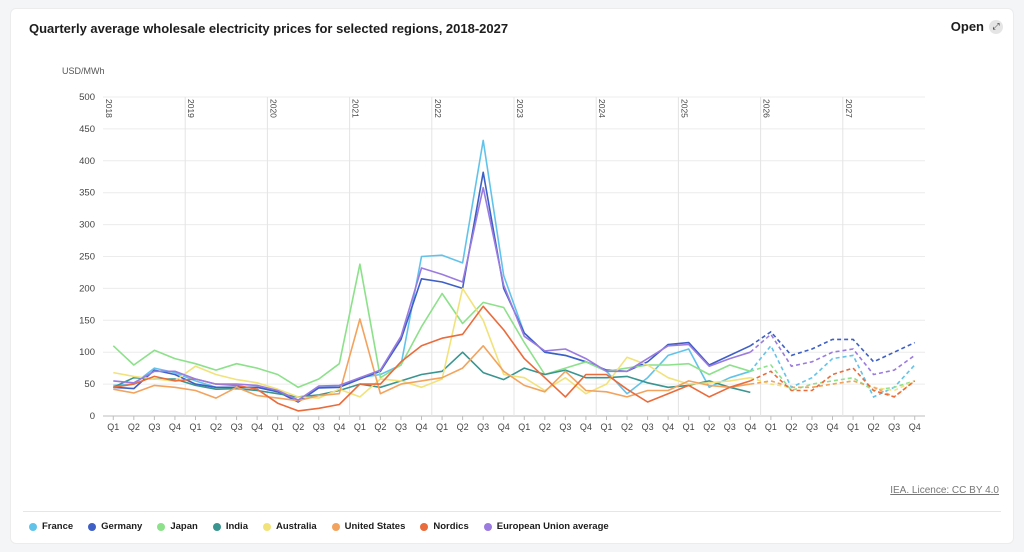 Image resolution: width=1024 pixels, height=552 pixels. What do you see at coordinates (684, 108) in the screenshot?
I see `year-label: 2025` at bounding box center [684, 108].